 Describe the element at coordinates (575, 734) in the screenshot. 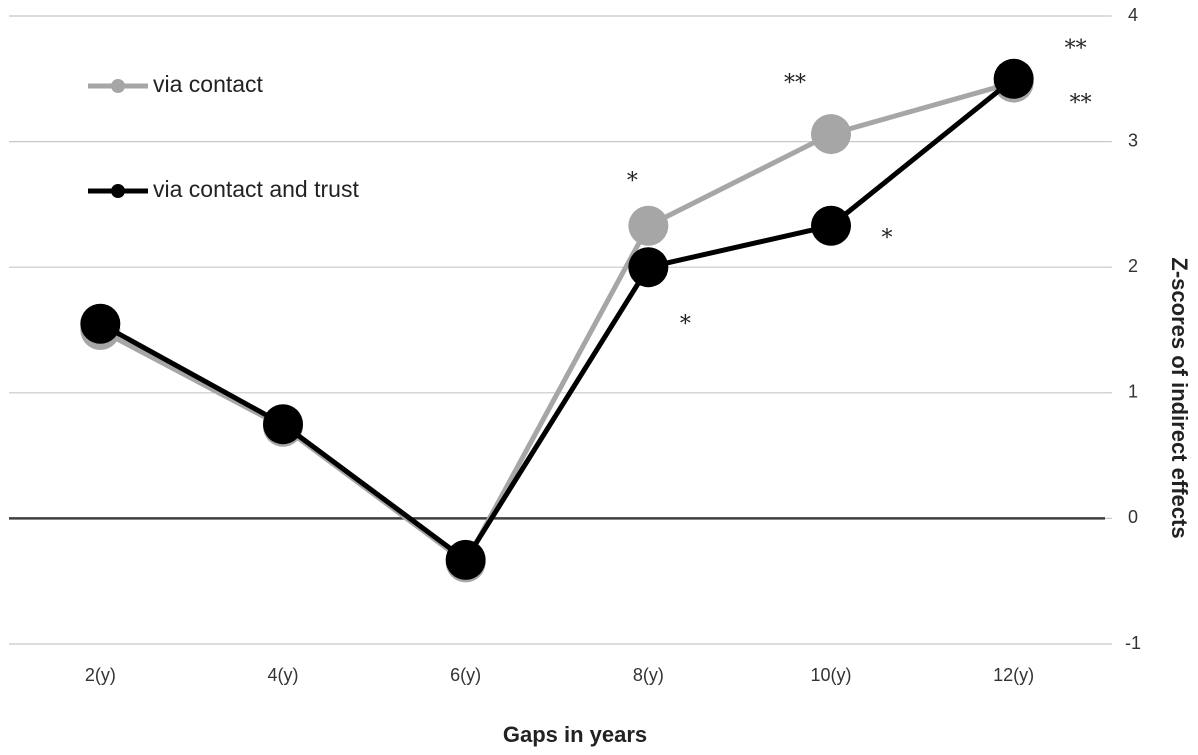

I see `x-axis-title: Gaps in years` at that location.